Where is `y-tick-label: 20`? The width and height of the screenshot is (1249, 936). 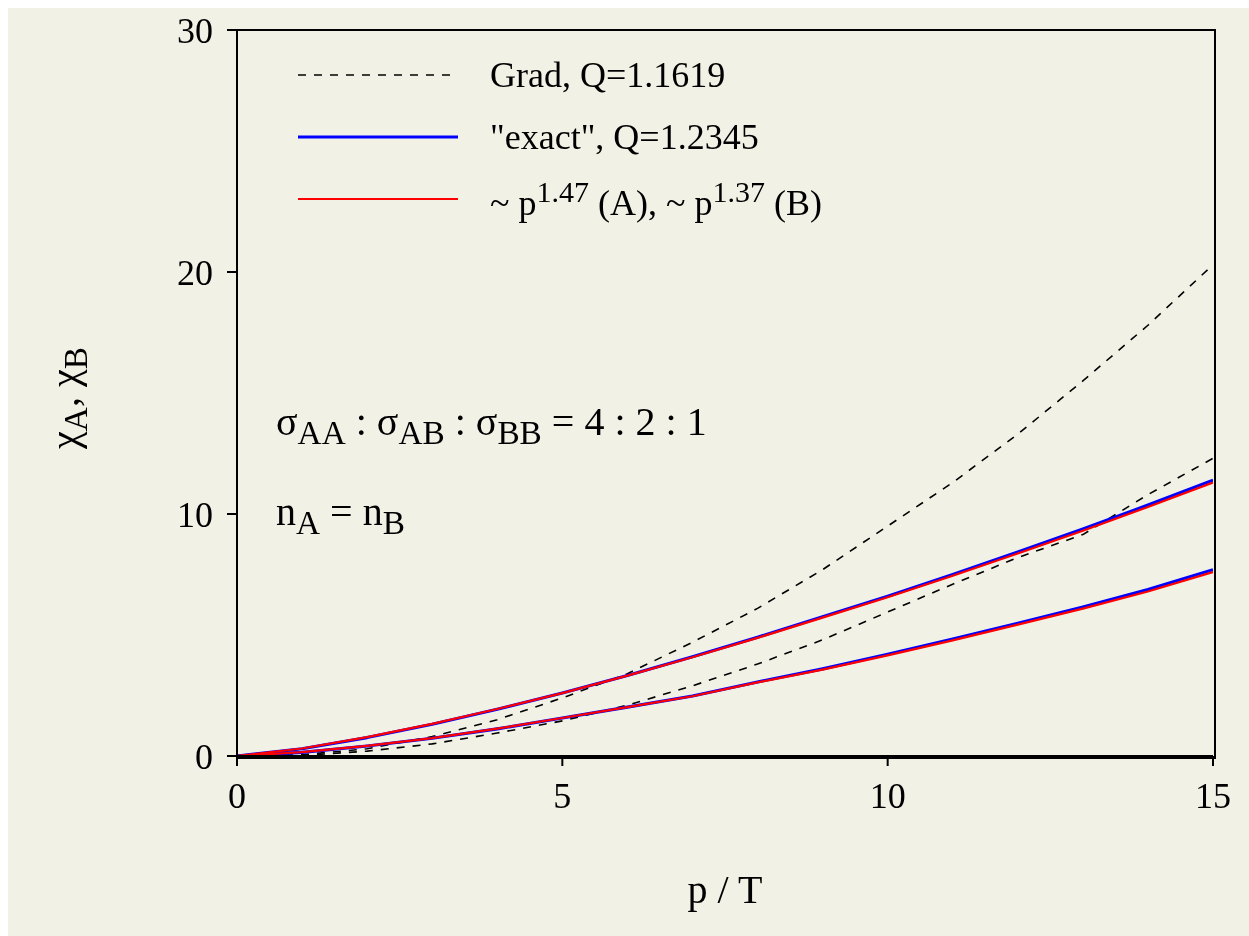 y-tick-label: 20 is located at coordinates (195, 272).